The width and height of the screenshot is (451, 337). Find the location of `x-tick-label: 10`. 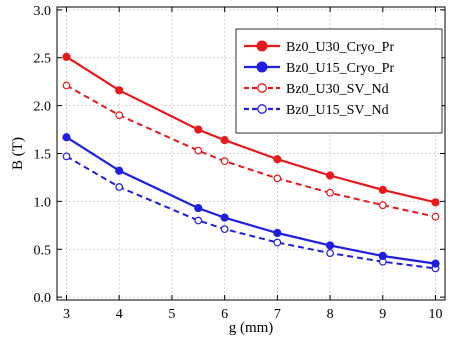

x-tick-label: 10 is located at coordinates (436, 314).